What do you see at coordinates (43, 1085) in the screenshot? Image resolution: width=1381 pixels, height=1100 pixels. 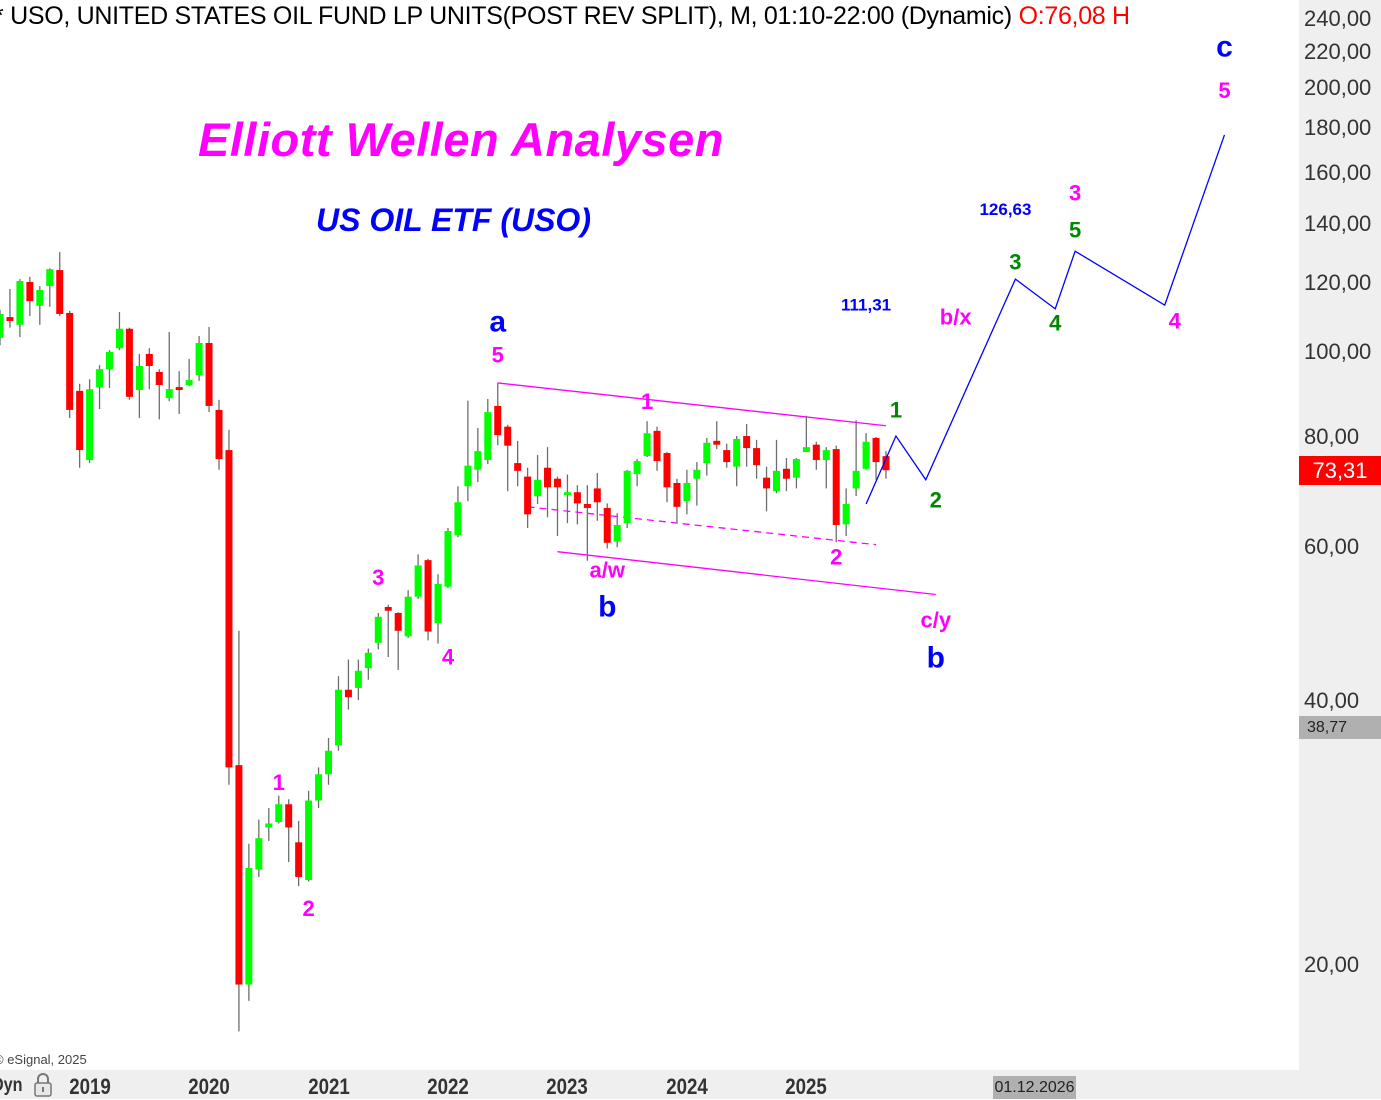 I see `lock-icon` at bounding box center [43, 1085].